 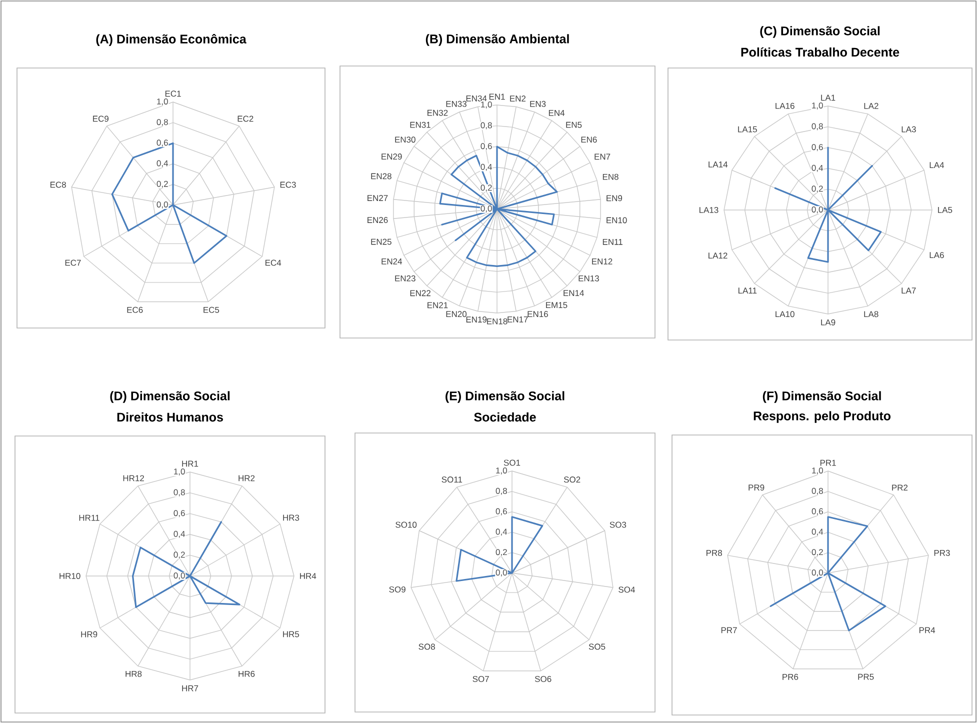 What do you see at coordinates (512, 463) in the screenshot?
I see `spoke-label: SO1` at bounding box center [512, 463].